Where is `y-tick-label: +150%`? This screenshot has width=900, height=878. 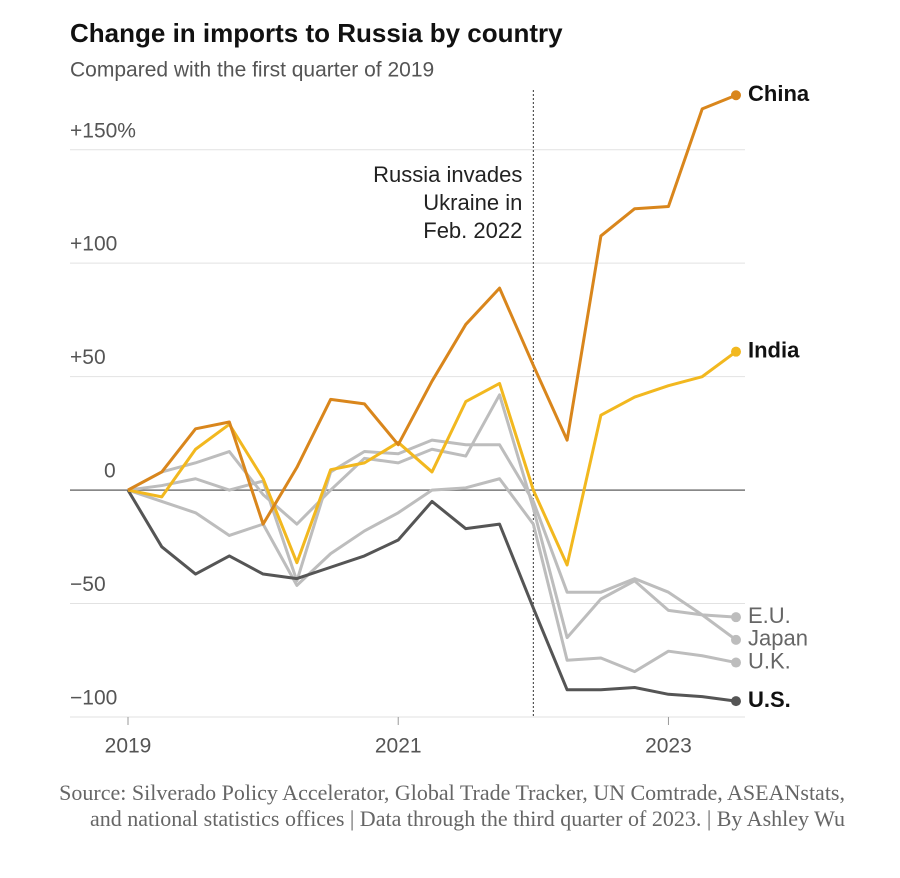 y-tick-label: +150% is located at coordinates (103, 130).